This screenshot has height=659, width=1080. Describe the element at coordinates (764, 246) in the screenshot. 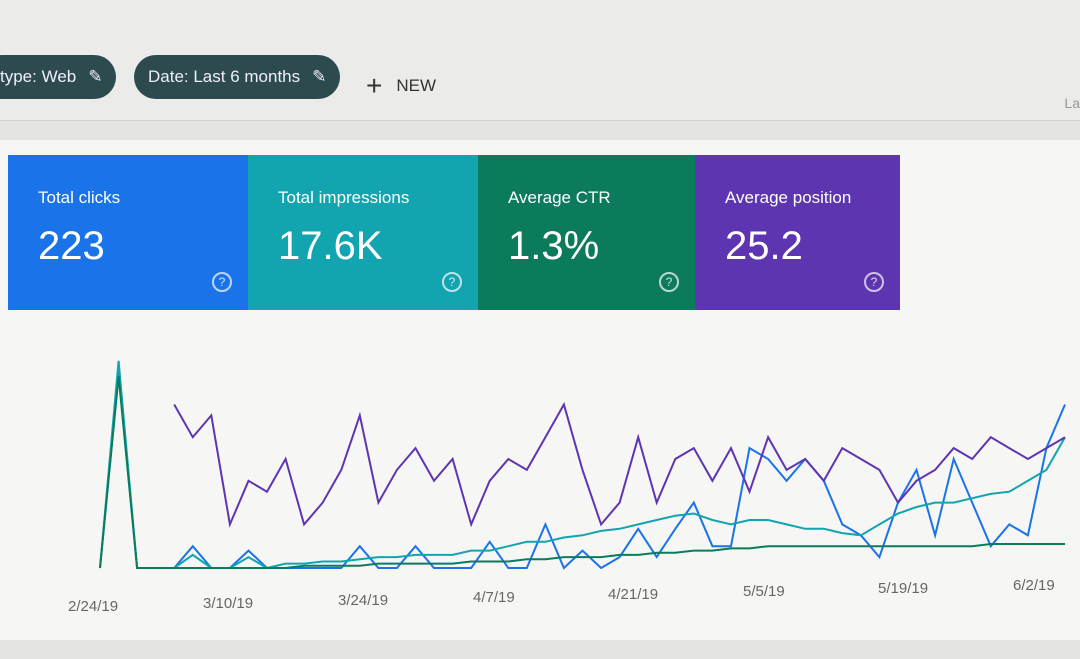

I see `metric-value: 25.2` at that location.